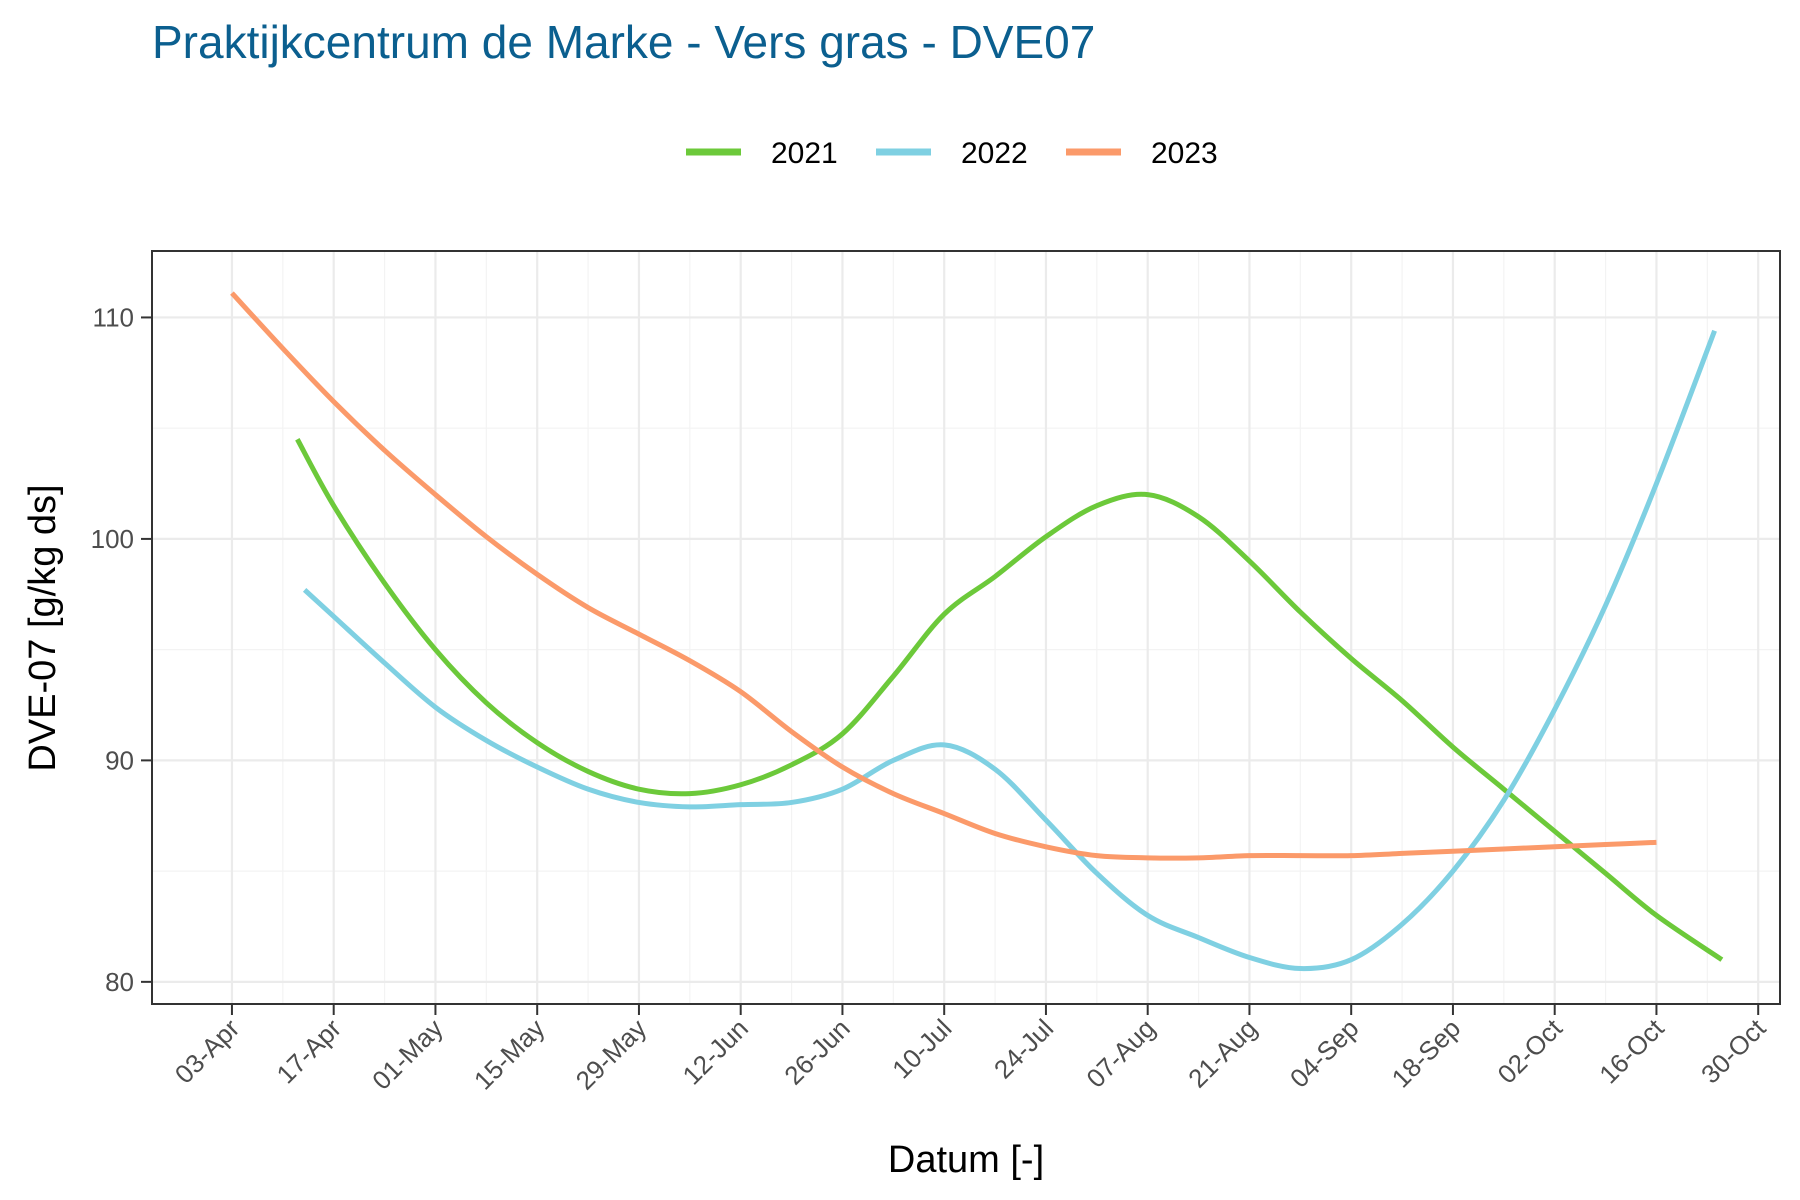 The width and height of the screenshot is (1800, 1200). Describe the element at coordinates (113, 317) in the screenshot. I see `y-tick-label: 110` at that location.